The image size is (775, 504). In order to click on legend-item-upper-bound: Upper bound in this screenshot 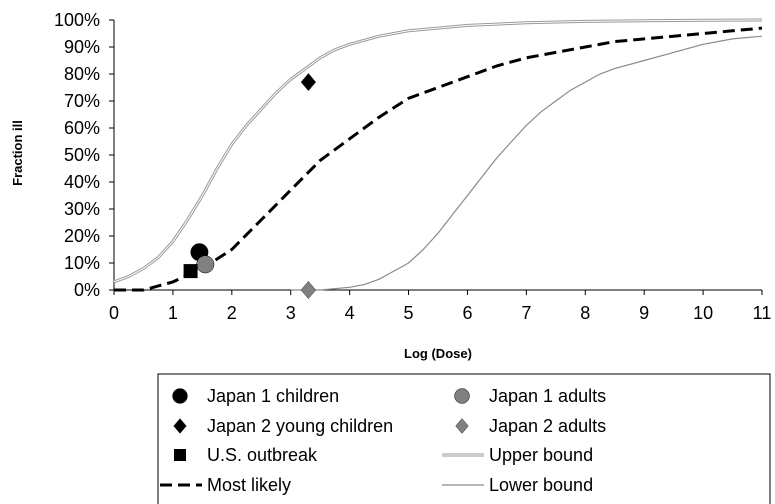, I will do `click(517, 455)`.